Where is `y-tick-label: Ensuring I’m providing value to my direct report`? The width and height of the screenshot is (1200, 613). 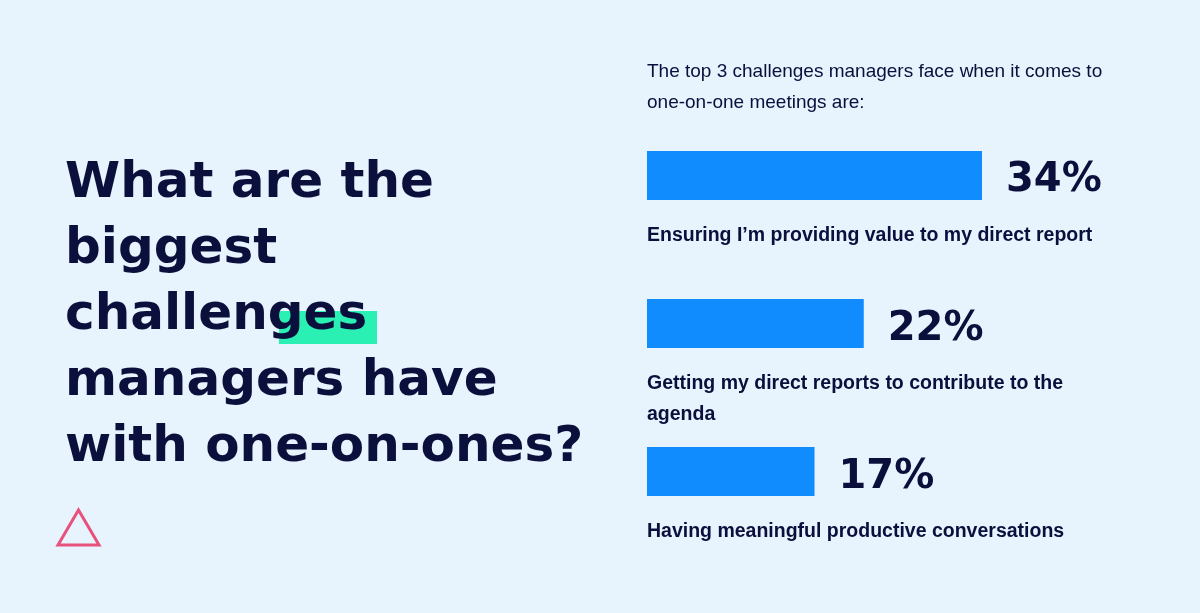
y-tick-label: Ensuring I’m providing value to my direct report is located at coordinates (870, 233).